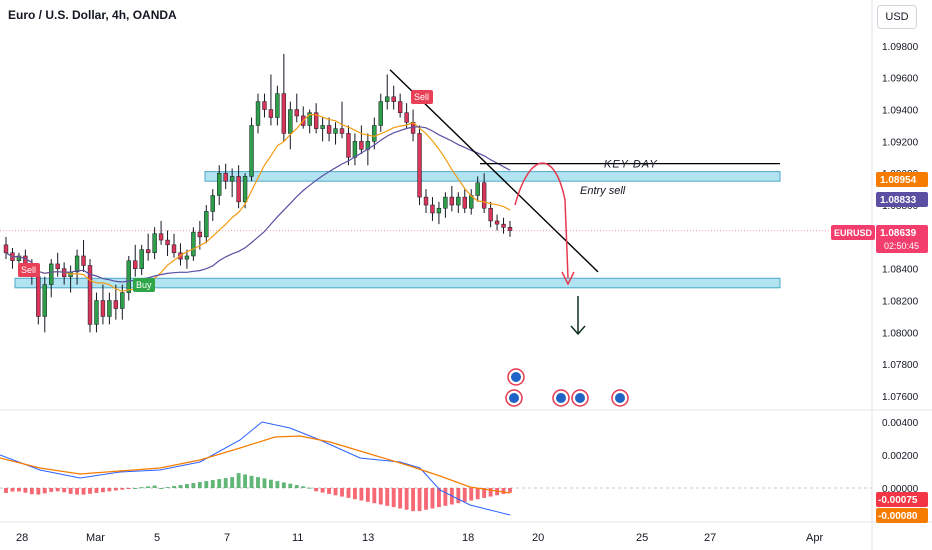  I want to click on last-price-badge: 1.08639, so click(898, 233).